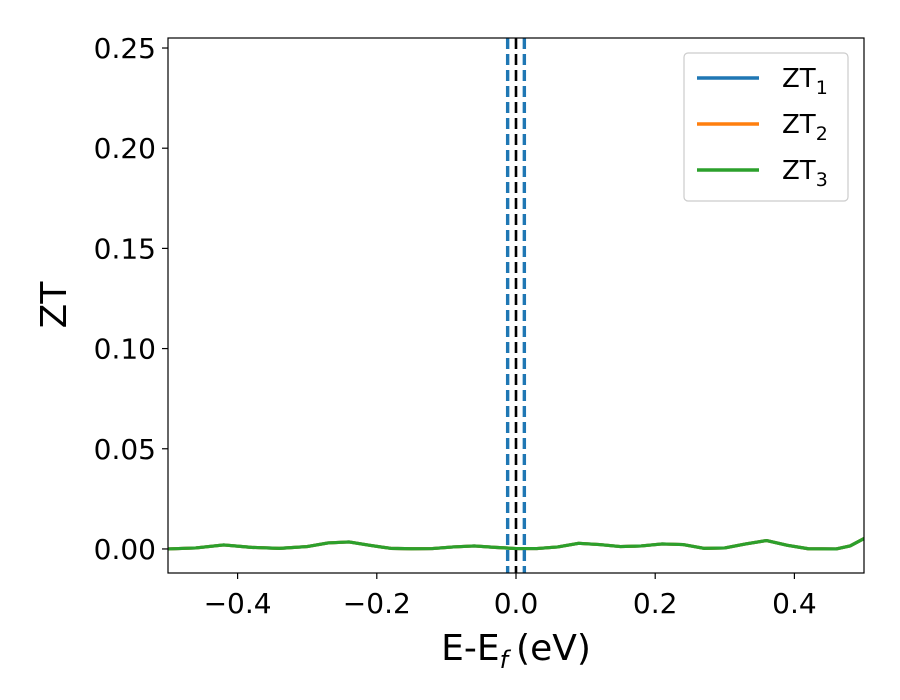  Describe the element at coordinates (805, 173) in the screenshot. I see `legend-label-zt3: ZT3` at that location.